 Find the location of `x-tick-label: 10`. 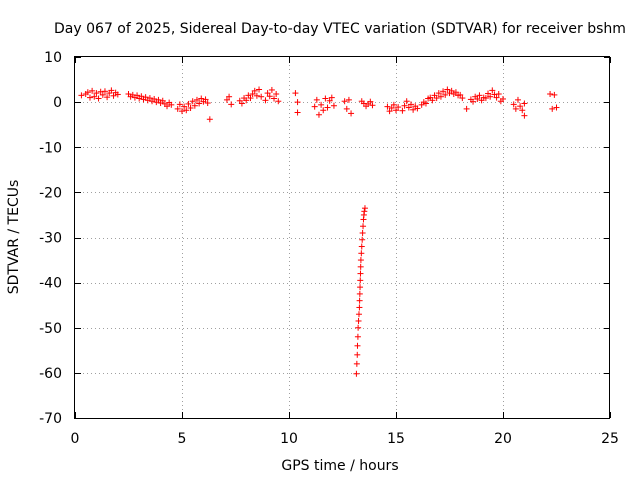

x-tick-label: 10 is located at coordinates (289, 439).